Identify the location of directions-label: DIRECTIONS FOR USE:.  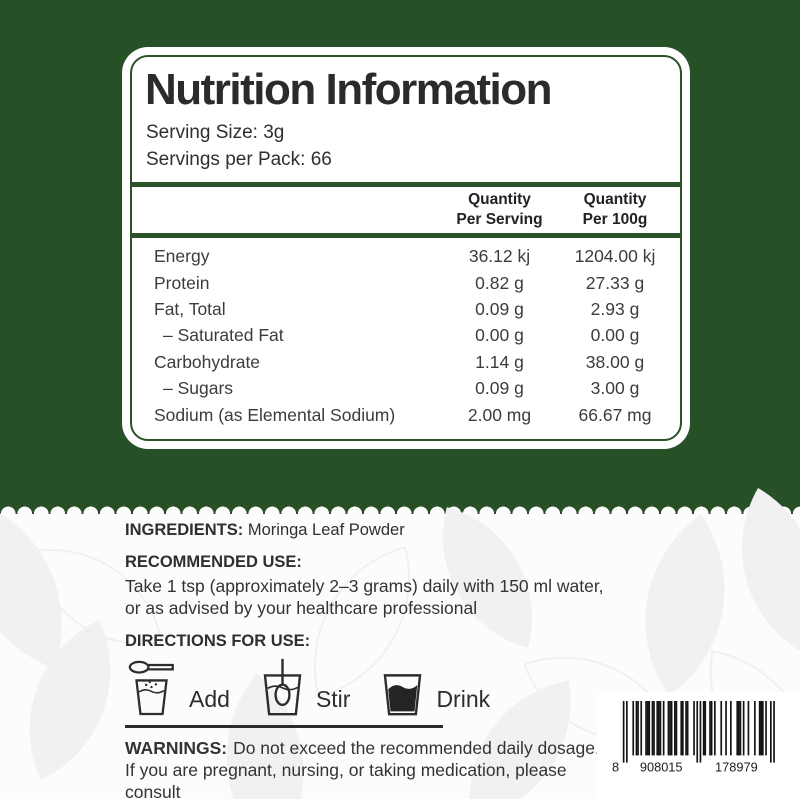
(218, 641).